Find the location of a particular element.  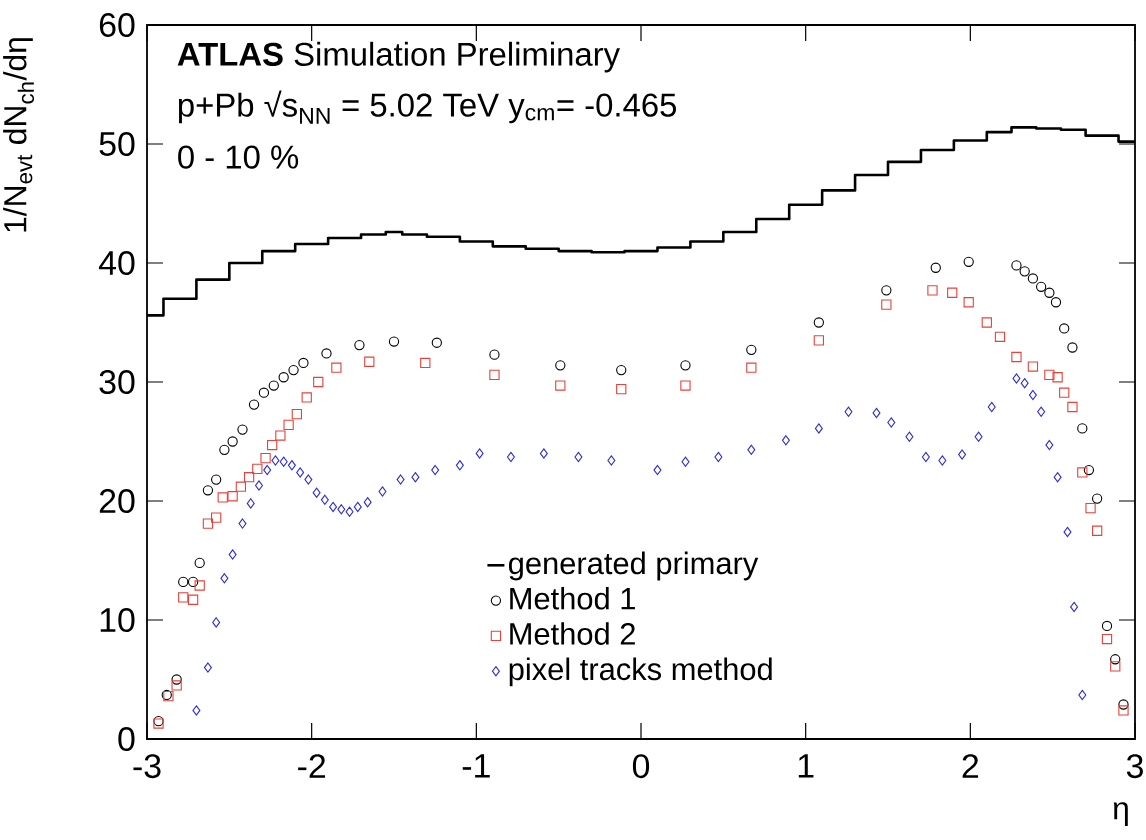

y-tick-label: 50 is located at coordinates (117, 144).